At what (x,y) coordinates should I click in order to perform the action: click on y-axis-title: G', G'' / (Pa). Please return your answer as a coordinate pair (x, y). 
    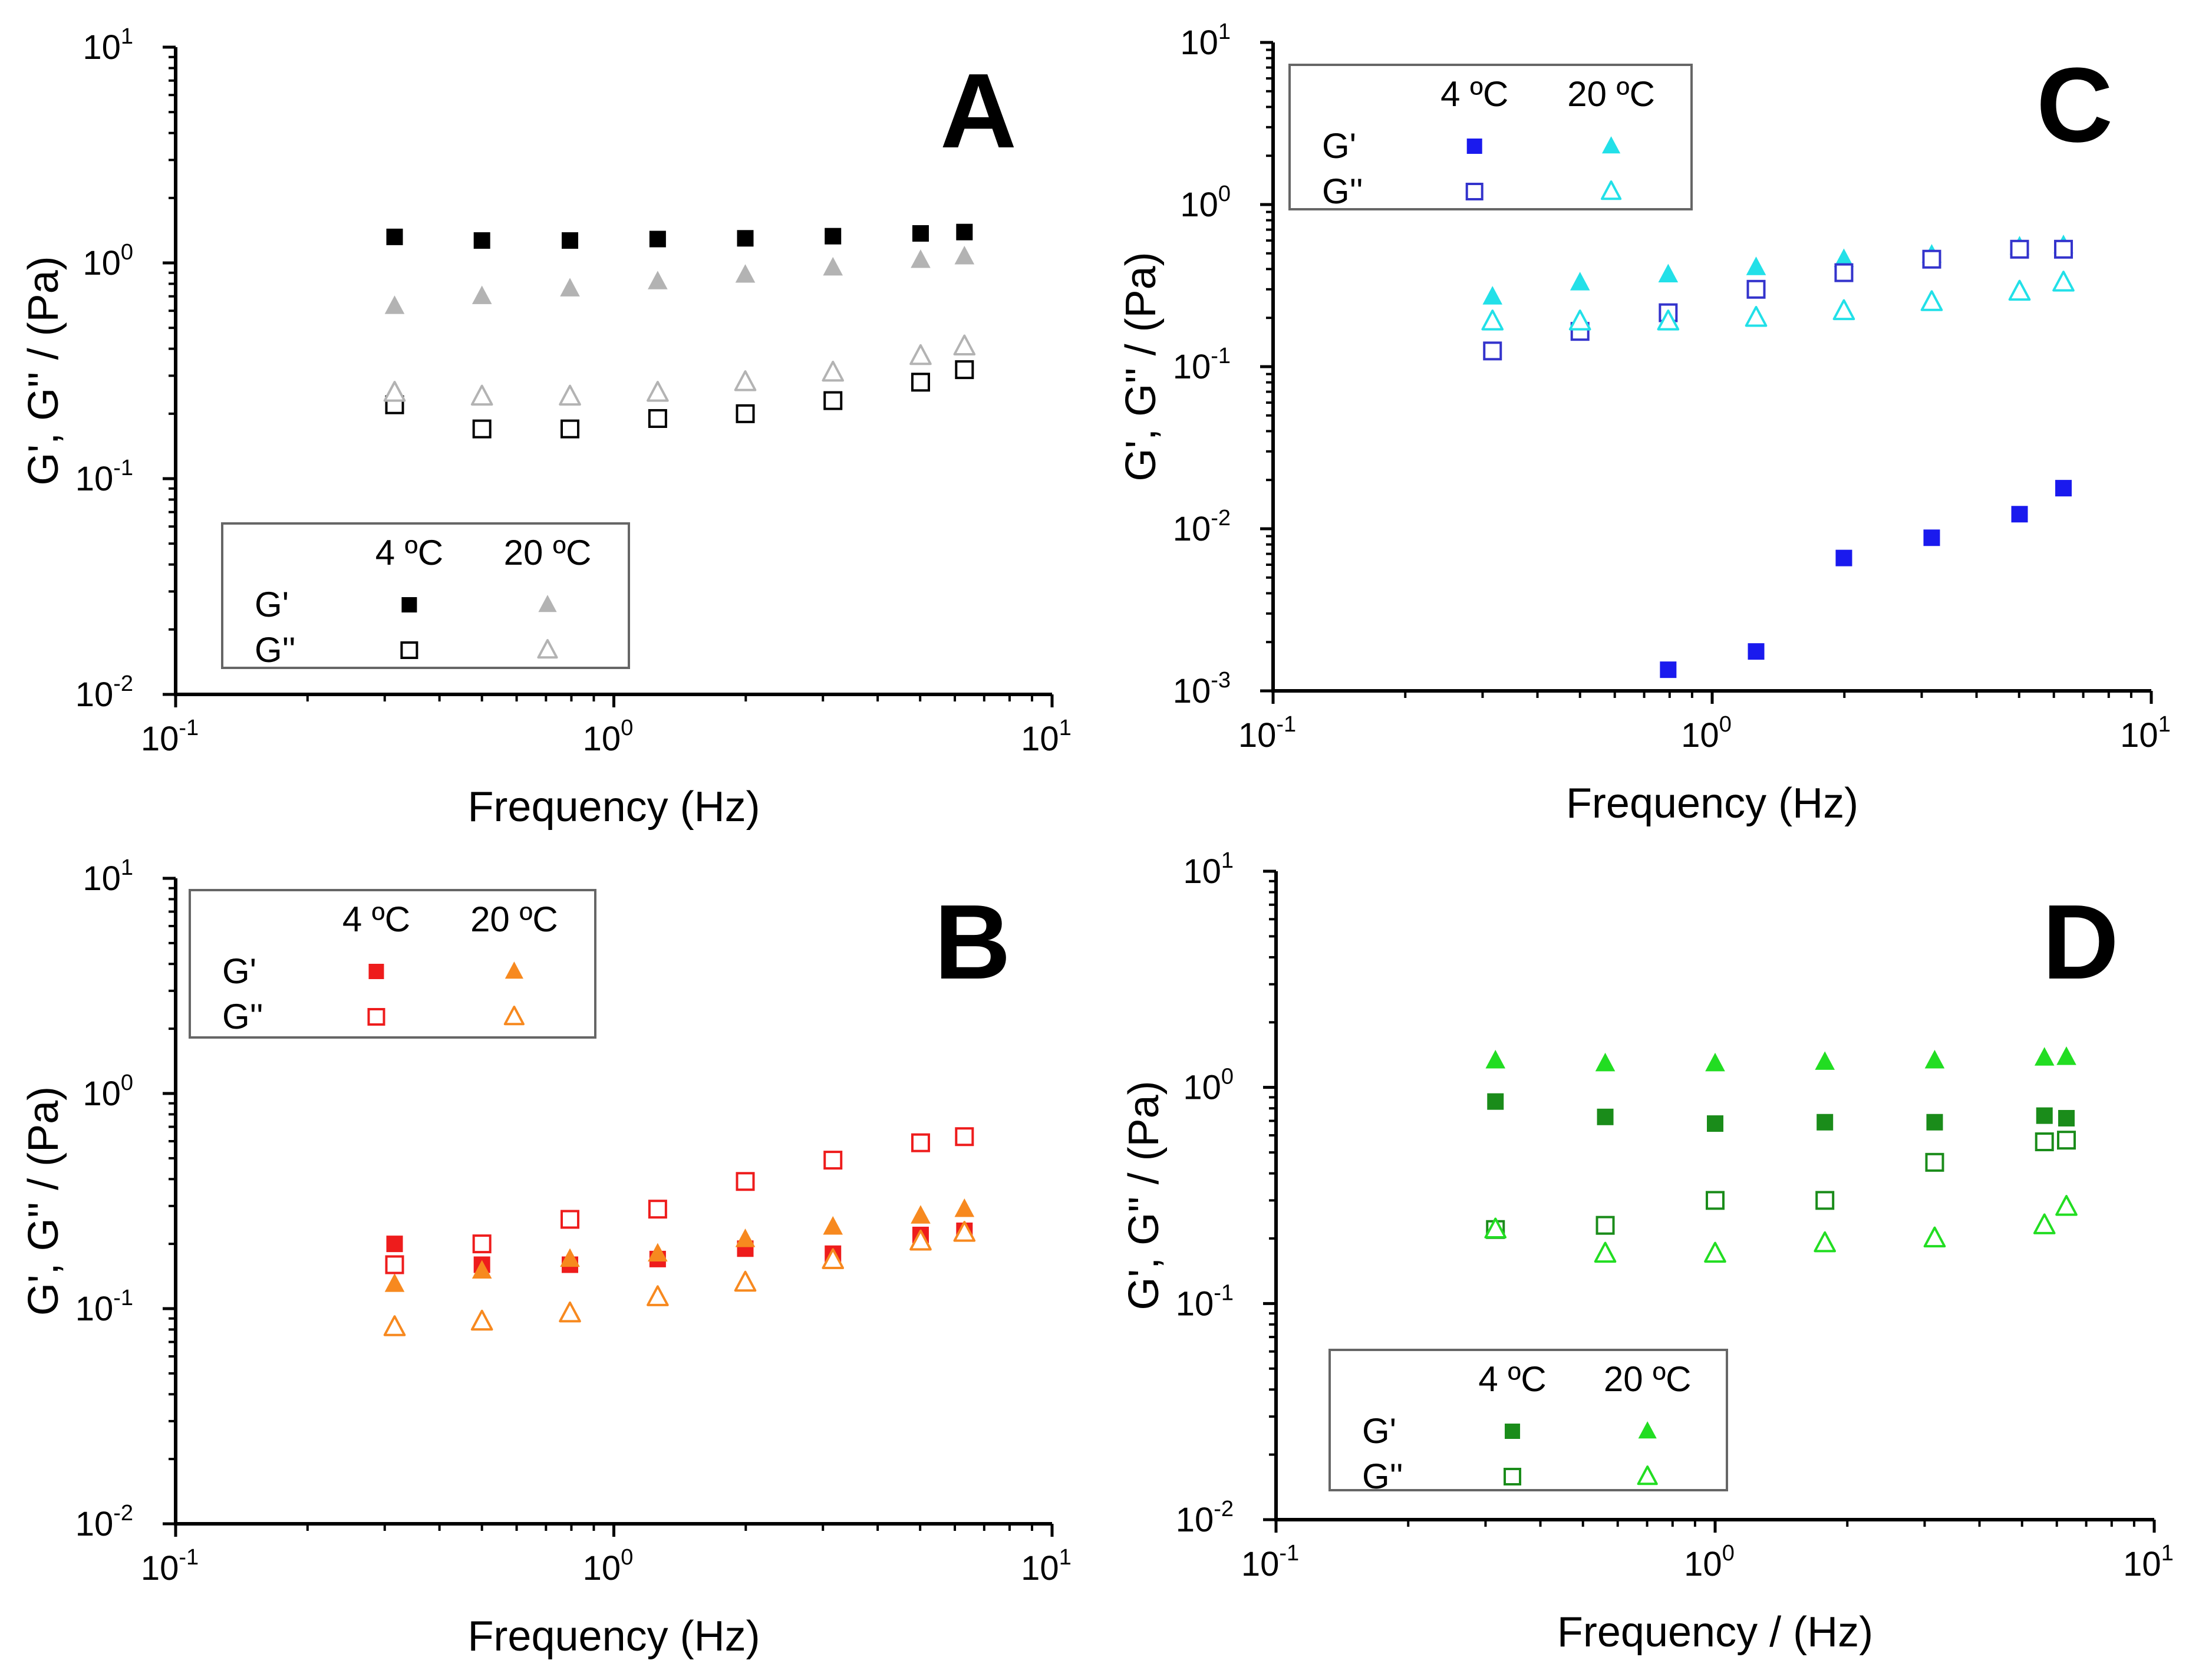
    Looking at the image, I should click on (43, 1201).